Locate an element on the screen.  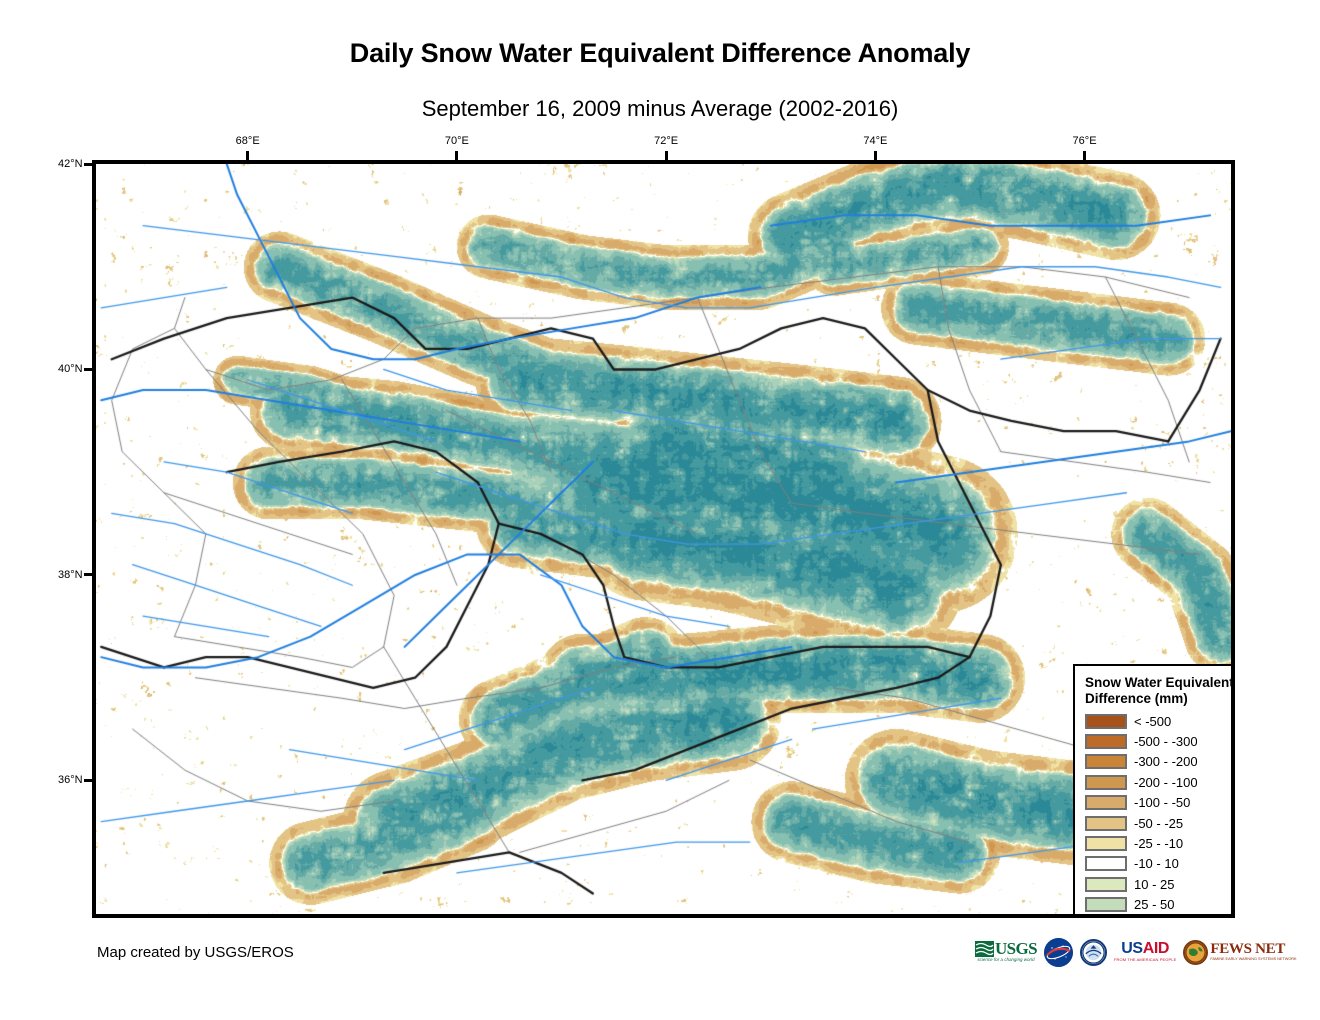
usaid-wordmark-us: US is located at coordinates (1132, 948).